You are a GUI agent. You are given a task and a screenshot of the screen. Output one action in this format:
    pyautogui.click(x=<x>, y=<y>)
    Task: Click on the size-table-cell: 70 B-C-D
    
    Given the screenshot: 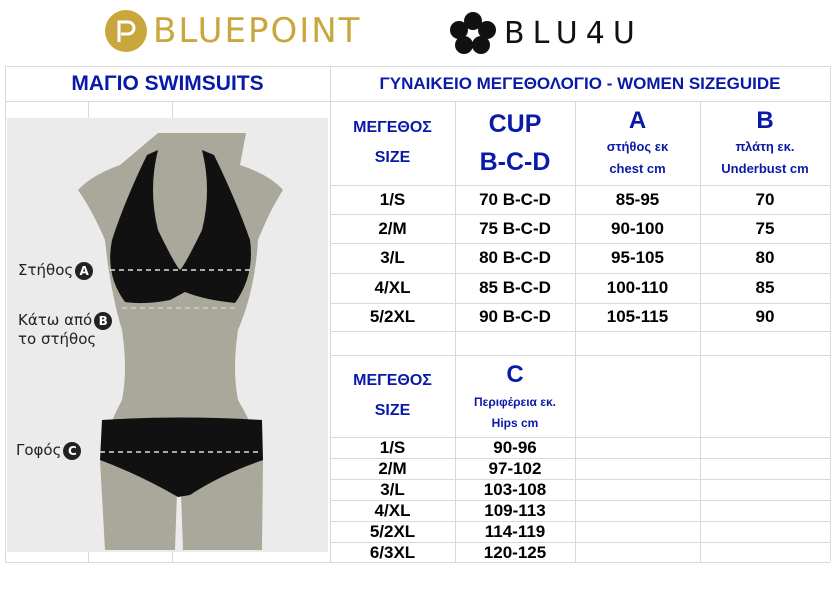 What is the action you would take?
    pyautogui.click(x=515, y=199)
    